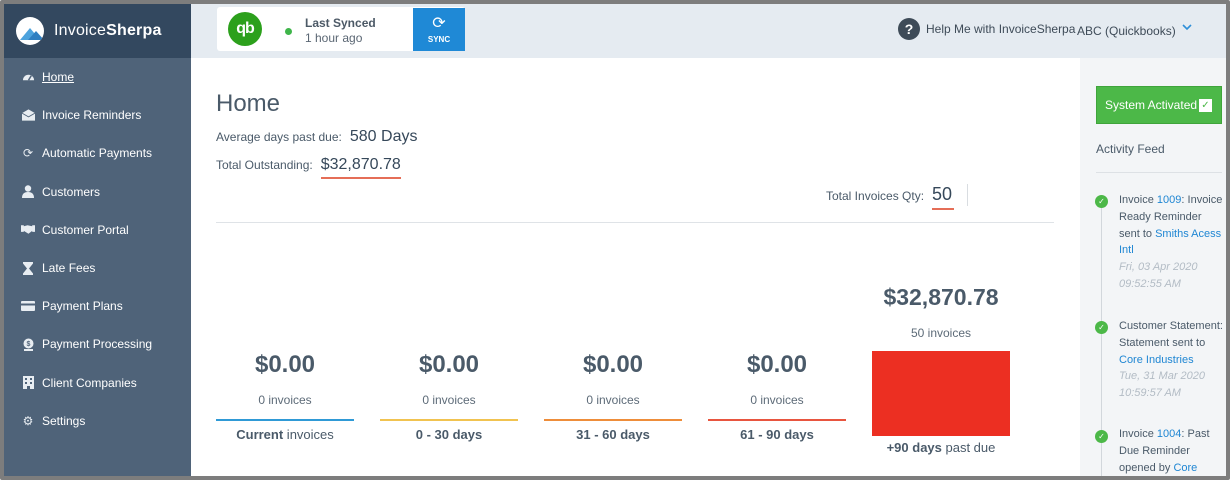  Describe the element at coordinates (777, 396) in the screenshot. I see `aging-bucket-61-90: $0.00 0 invoices 61 - 90 days` at that location.